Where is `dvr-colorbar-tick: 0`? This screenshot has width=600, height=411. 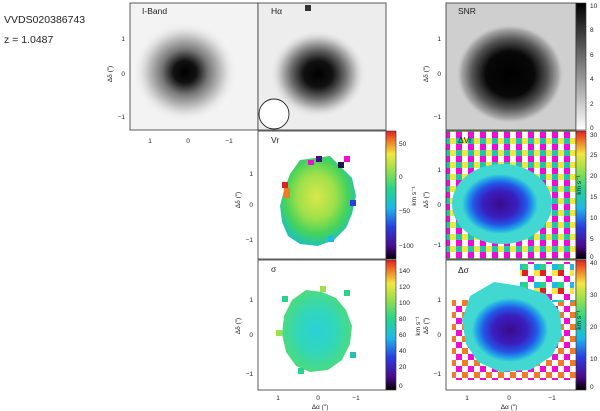 dvr-colorbar-tick: 0 is located at coordinates (592, 257).